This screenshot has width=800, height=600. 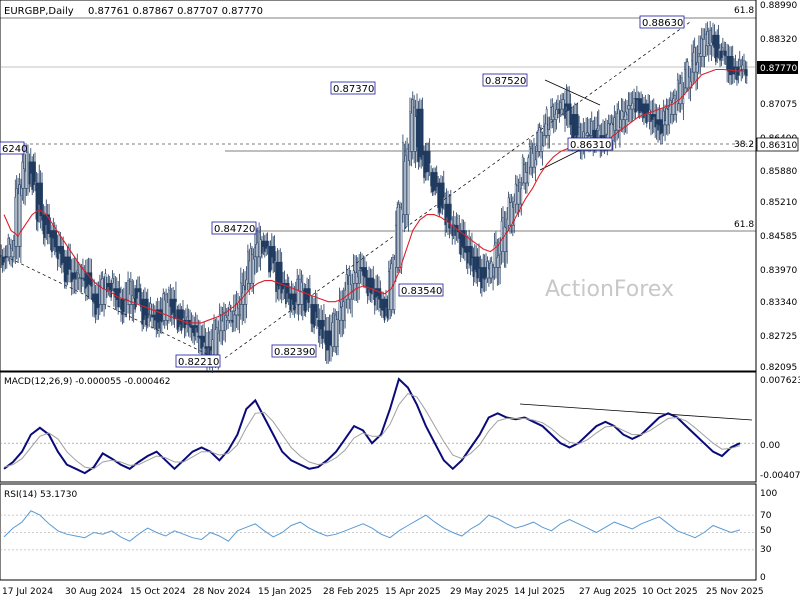 I want to click on x-tick-label: 28 Feb 2025, so click(x=351, y=592).